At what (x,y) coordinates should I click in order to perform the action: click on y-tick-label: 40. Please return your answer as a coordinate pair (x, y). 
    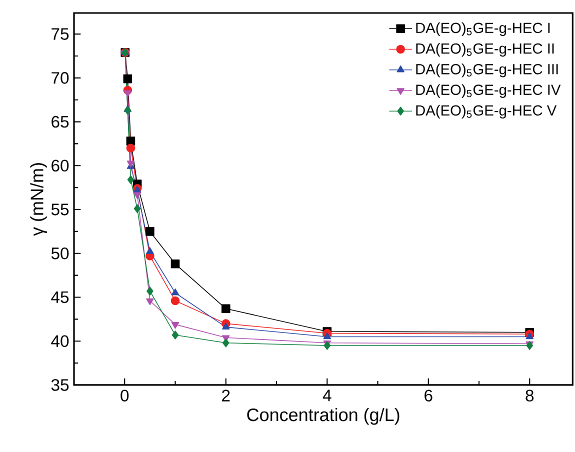
    Looking at the image, I should click on (60, 341).